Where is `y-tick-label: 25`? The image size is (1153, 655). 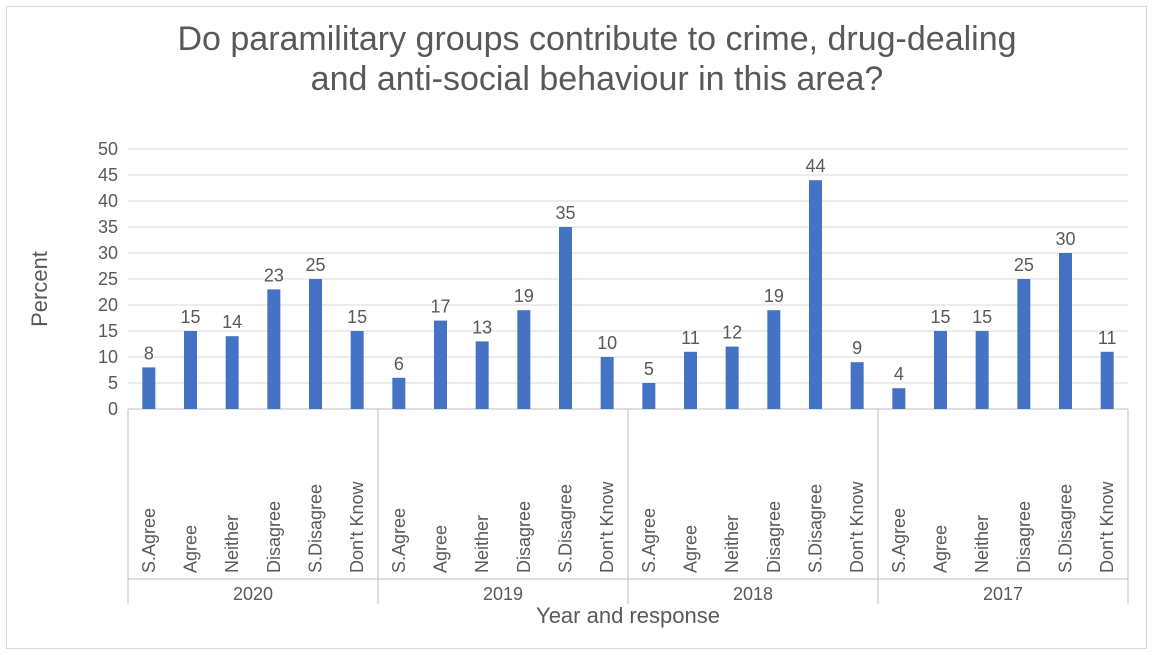
y-tick-label: 25 is located at coordinates (108, 279).